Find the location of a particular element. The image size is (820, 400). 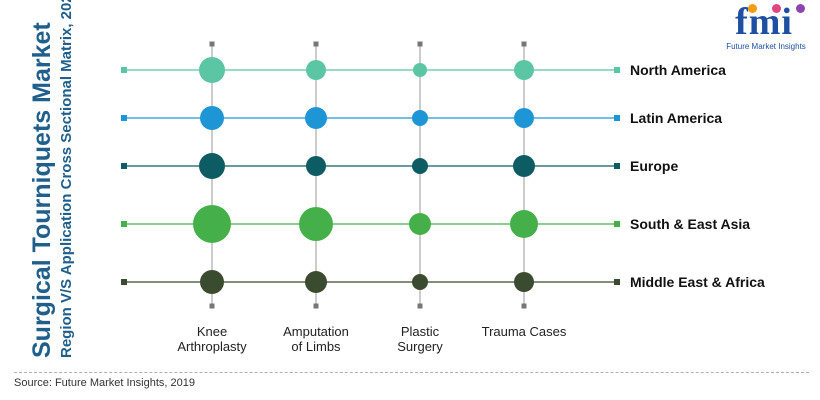

source-divider is located at coordinates (411, 372).